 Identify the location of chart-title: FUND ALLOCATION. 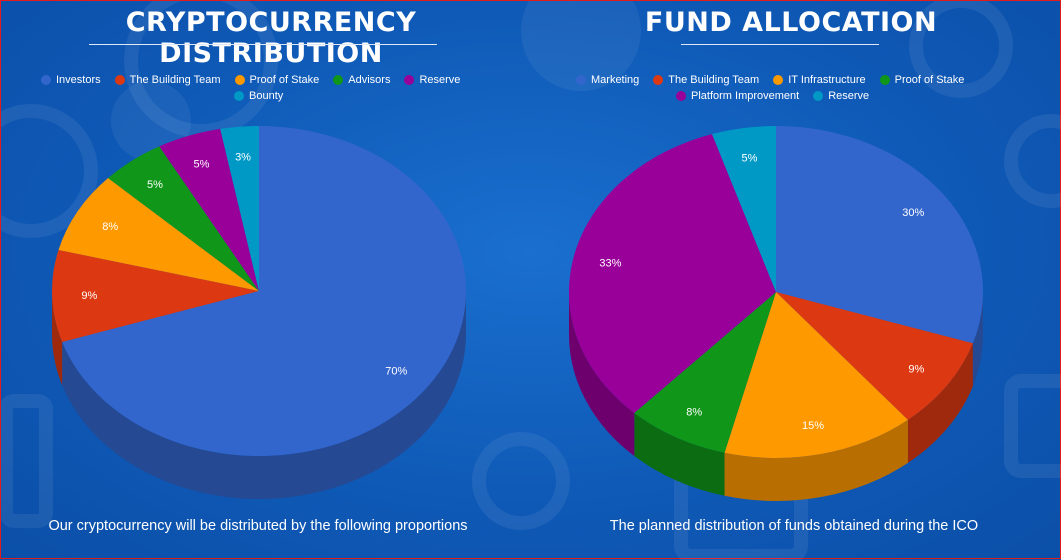
(791, 22).